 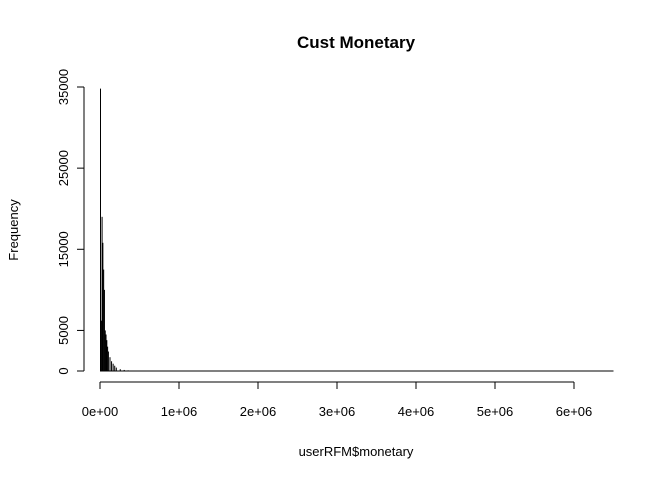 I want to click on x-tick-label: 6e+06, so click(x=574, y=411).